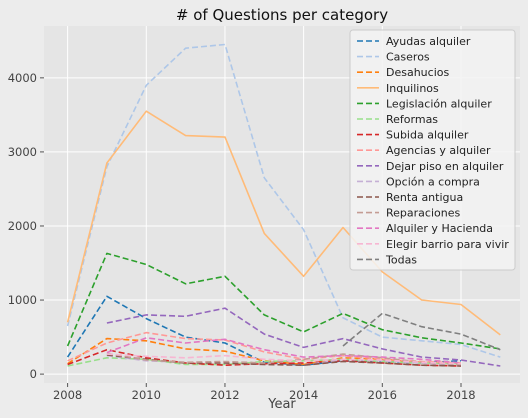  Describe the element at coordinates (22, 300) in the screenshot. I see `y-tick-label: 1000` at that location.